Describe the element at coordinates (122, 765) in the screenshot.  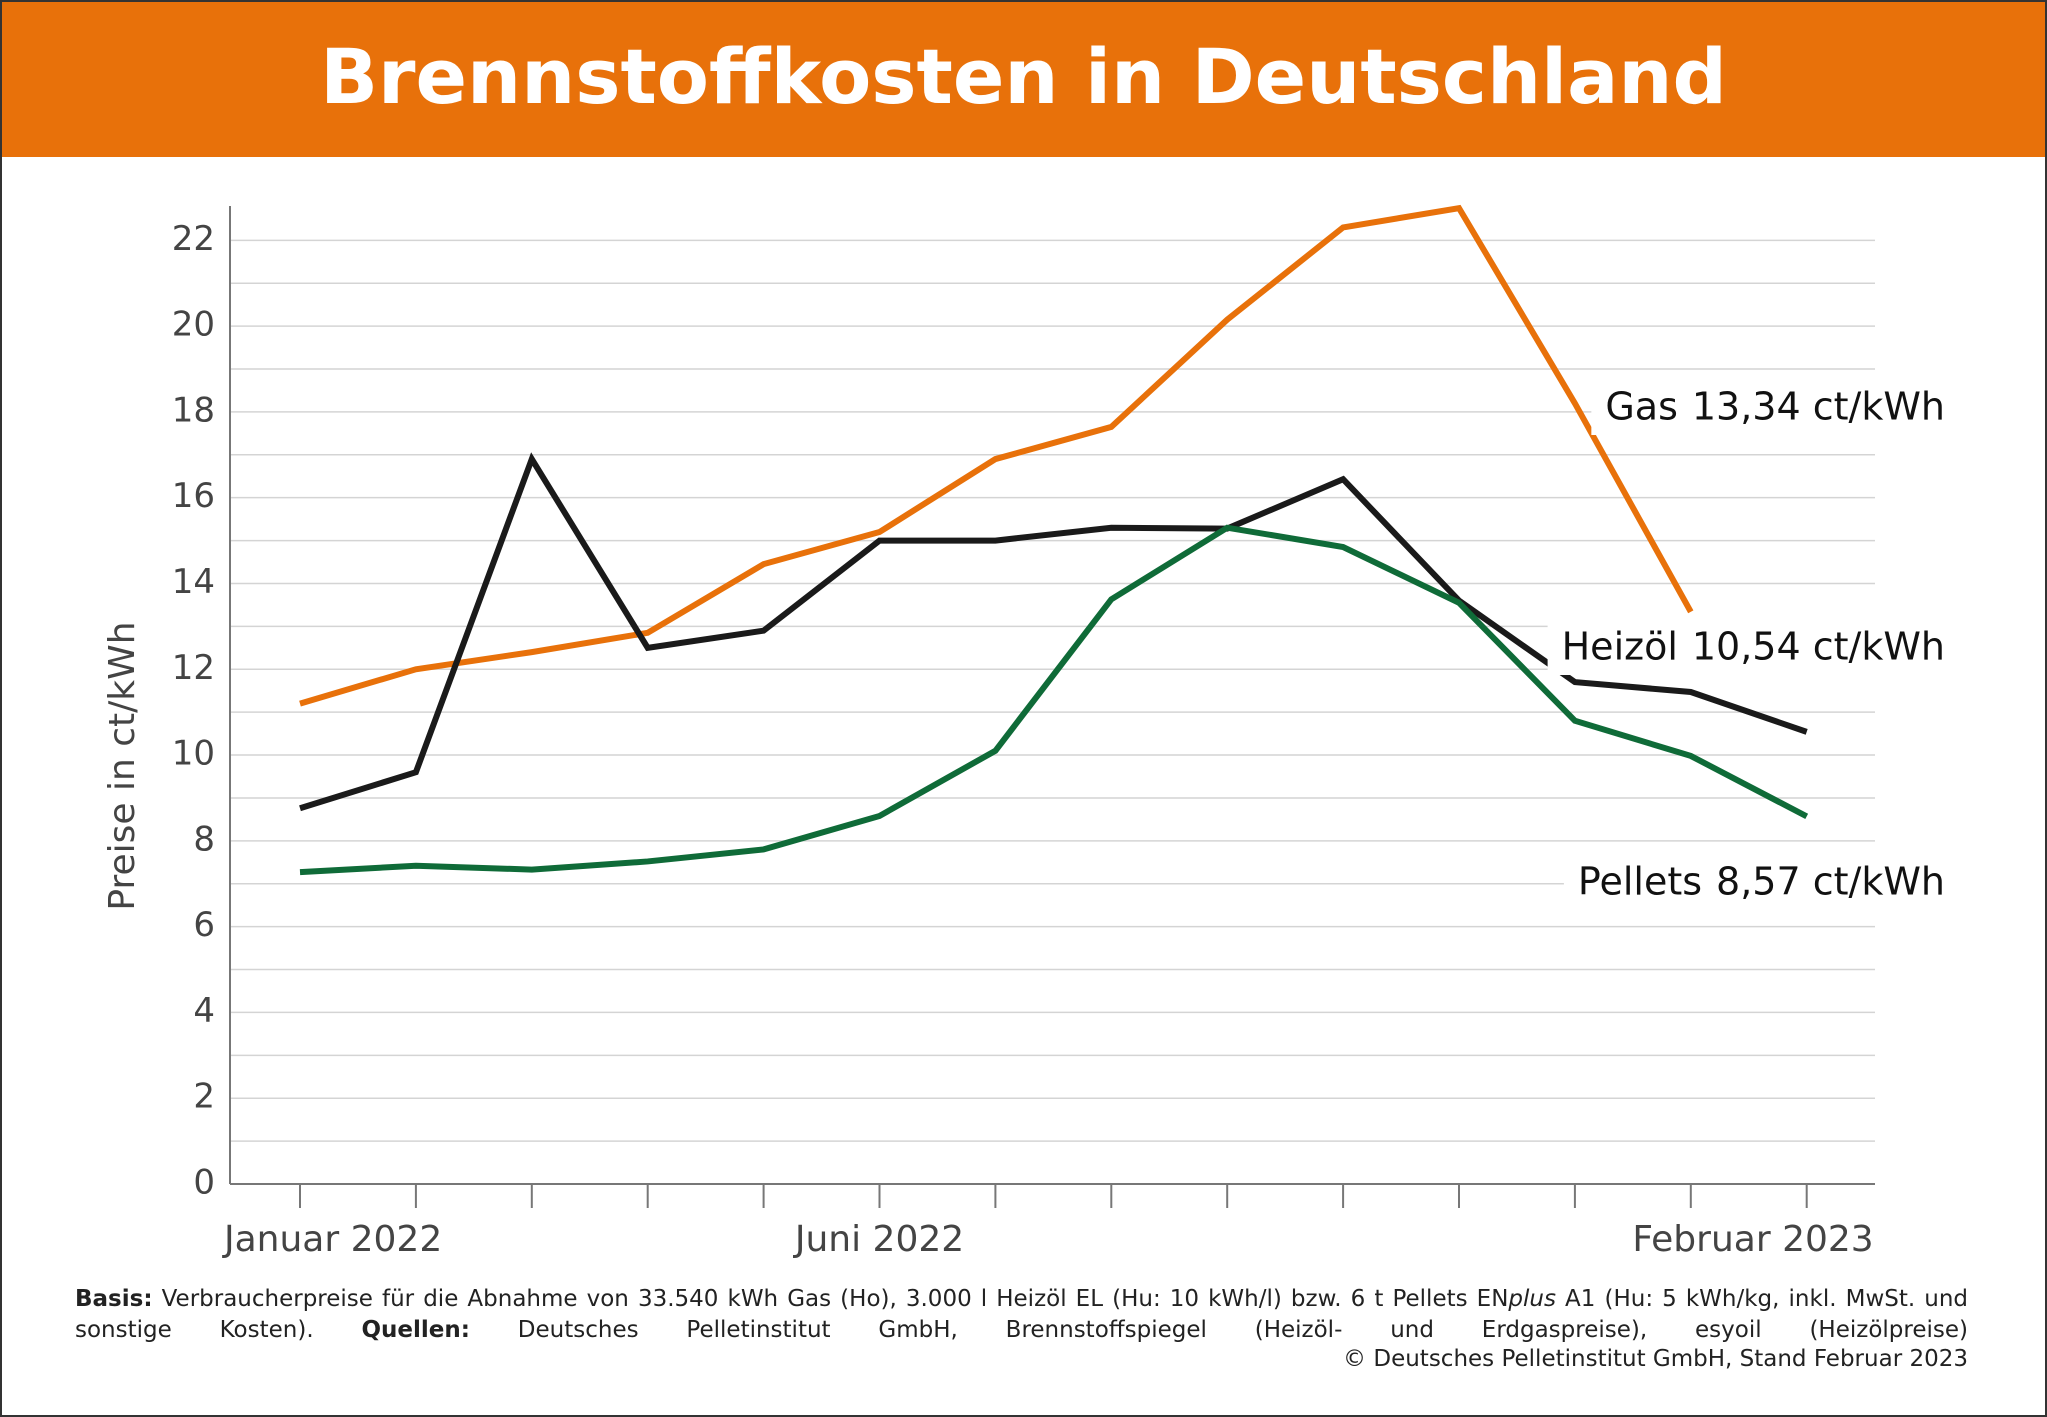
I see `y-axis-label: Preise in ct/kWh` at that location.